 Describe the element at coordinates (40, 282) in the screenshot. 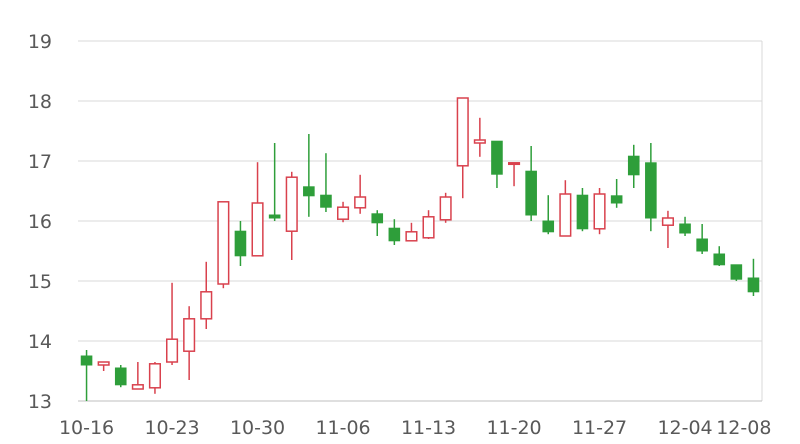

I see `y-tick-label: 15` at that location.